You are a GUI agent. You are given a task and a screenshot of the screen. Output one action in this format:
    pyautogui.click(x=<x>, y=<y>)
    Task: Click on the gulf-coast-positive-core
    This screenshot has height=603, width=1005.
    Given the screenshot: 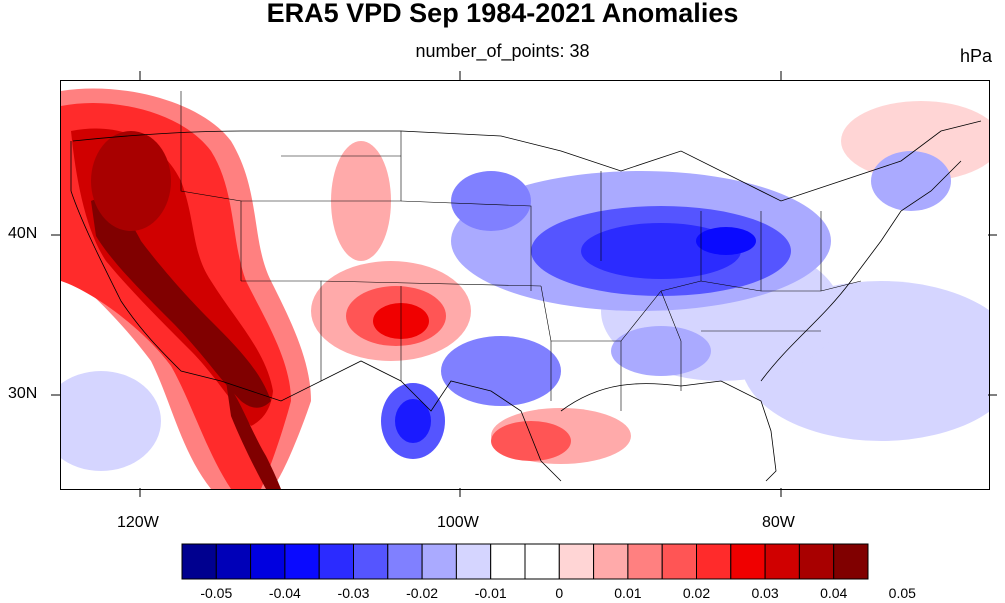 What is the action you would take?
    pyautogui.click(x=531, y=441)
    